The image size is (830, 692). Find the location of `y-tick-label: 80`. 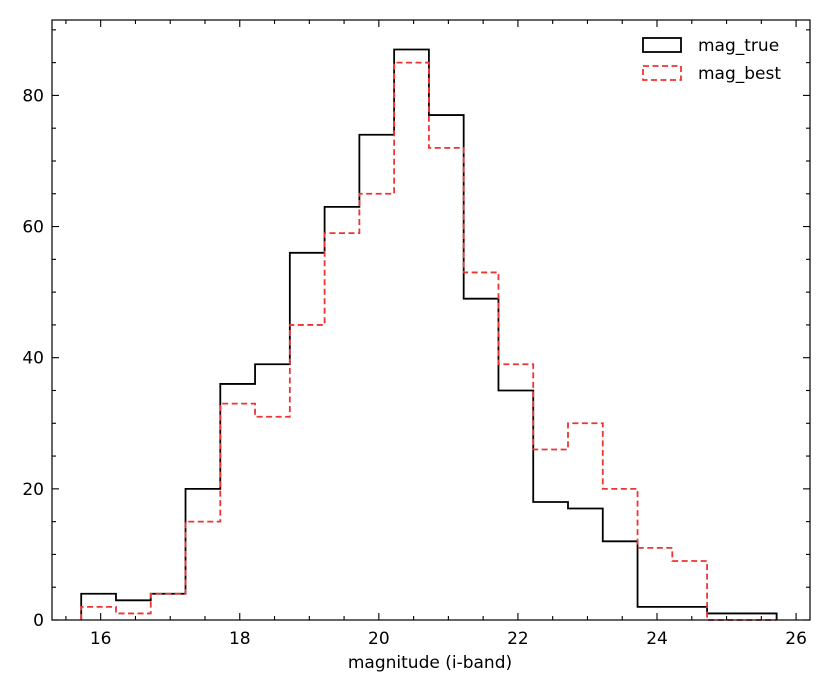

y-tick-label: 80 is located at coordinates (33, 96).